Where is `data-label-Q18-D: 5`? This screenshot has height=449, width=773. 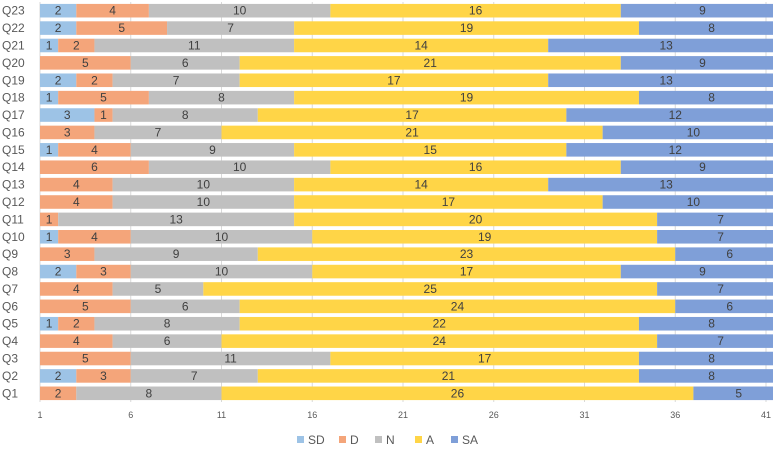
data-label-Q18-D: 5 is located at coordinates (103, 98).